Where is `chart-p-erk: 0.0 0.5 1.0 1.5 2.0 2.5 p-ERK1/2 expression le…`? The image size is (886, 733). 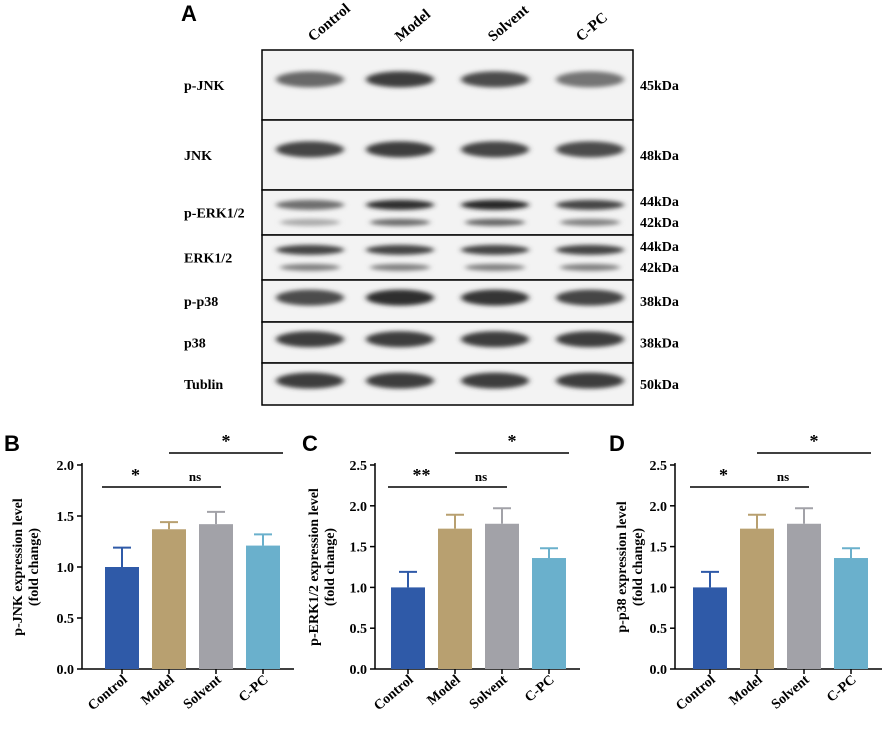
chart-p-erk: 0.0 0.5 1.0 1.5 2.0 2.5 p-ERK1/2 expression le… is located at coordinates (443, 572).